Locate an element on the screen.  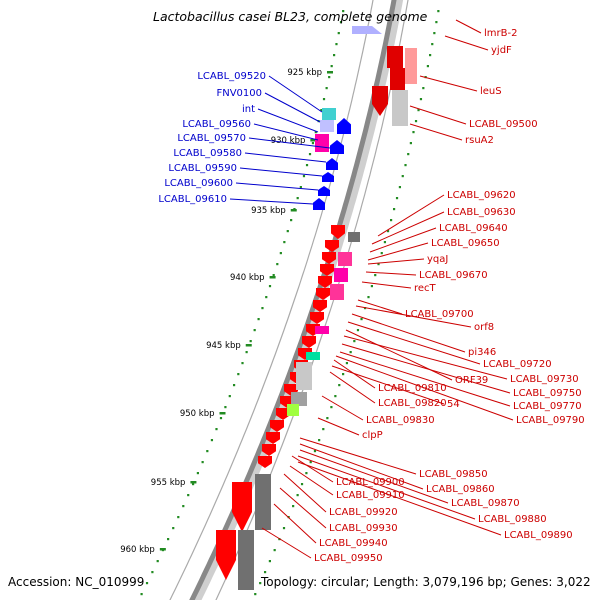
left-gene-label: LCABL_09520 is located at coordinates (231, 76).